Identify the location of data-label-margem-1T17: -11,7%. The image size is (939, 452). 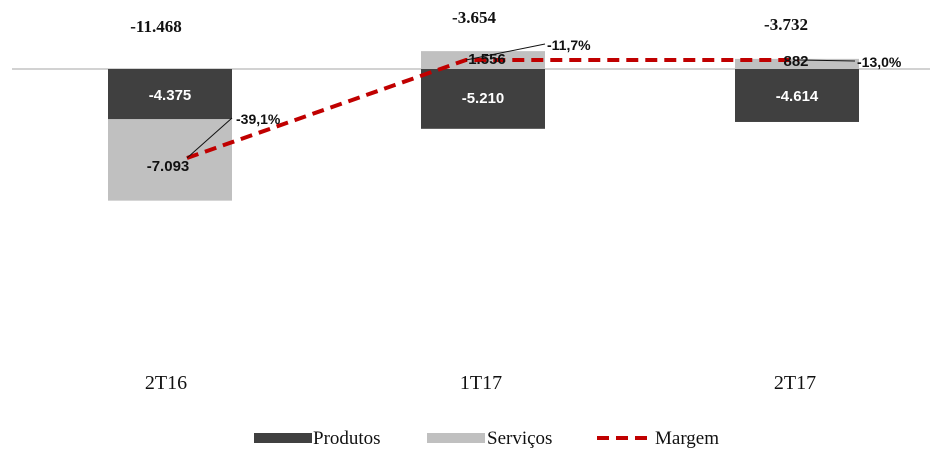
(569, 45).